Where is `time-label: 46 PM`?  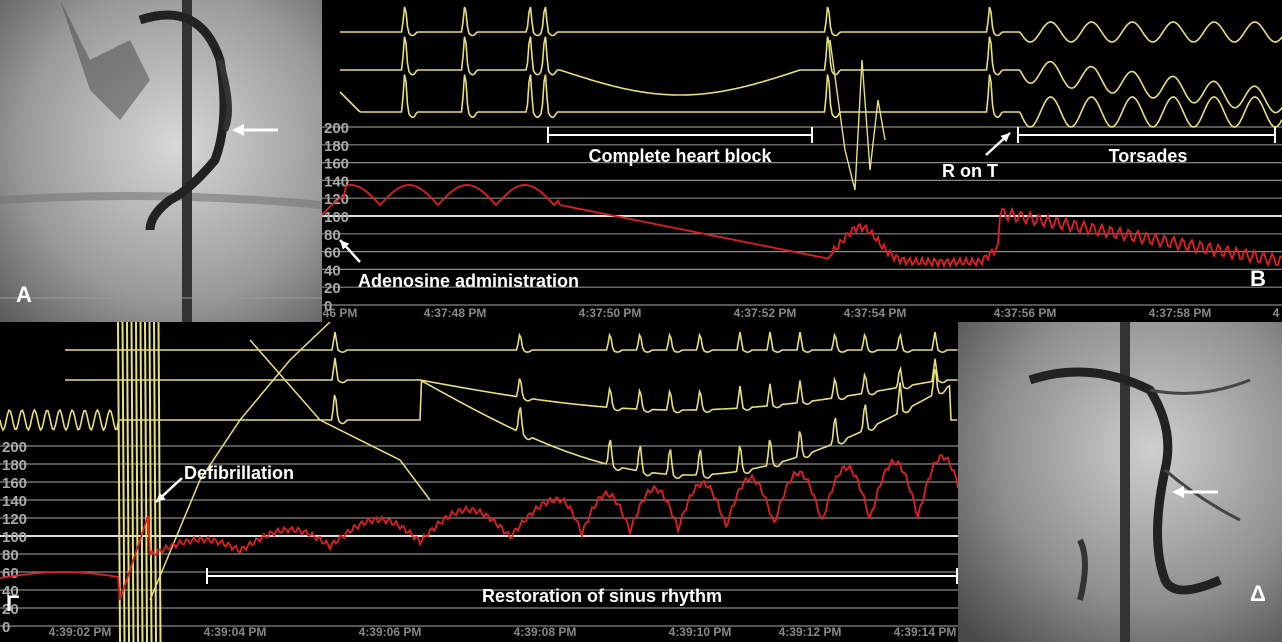 time-label: 46 PM is located at coordinates (340, 313).